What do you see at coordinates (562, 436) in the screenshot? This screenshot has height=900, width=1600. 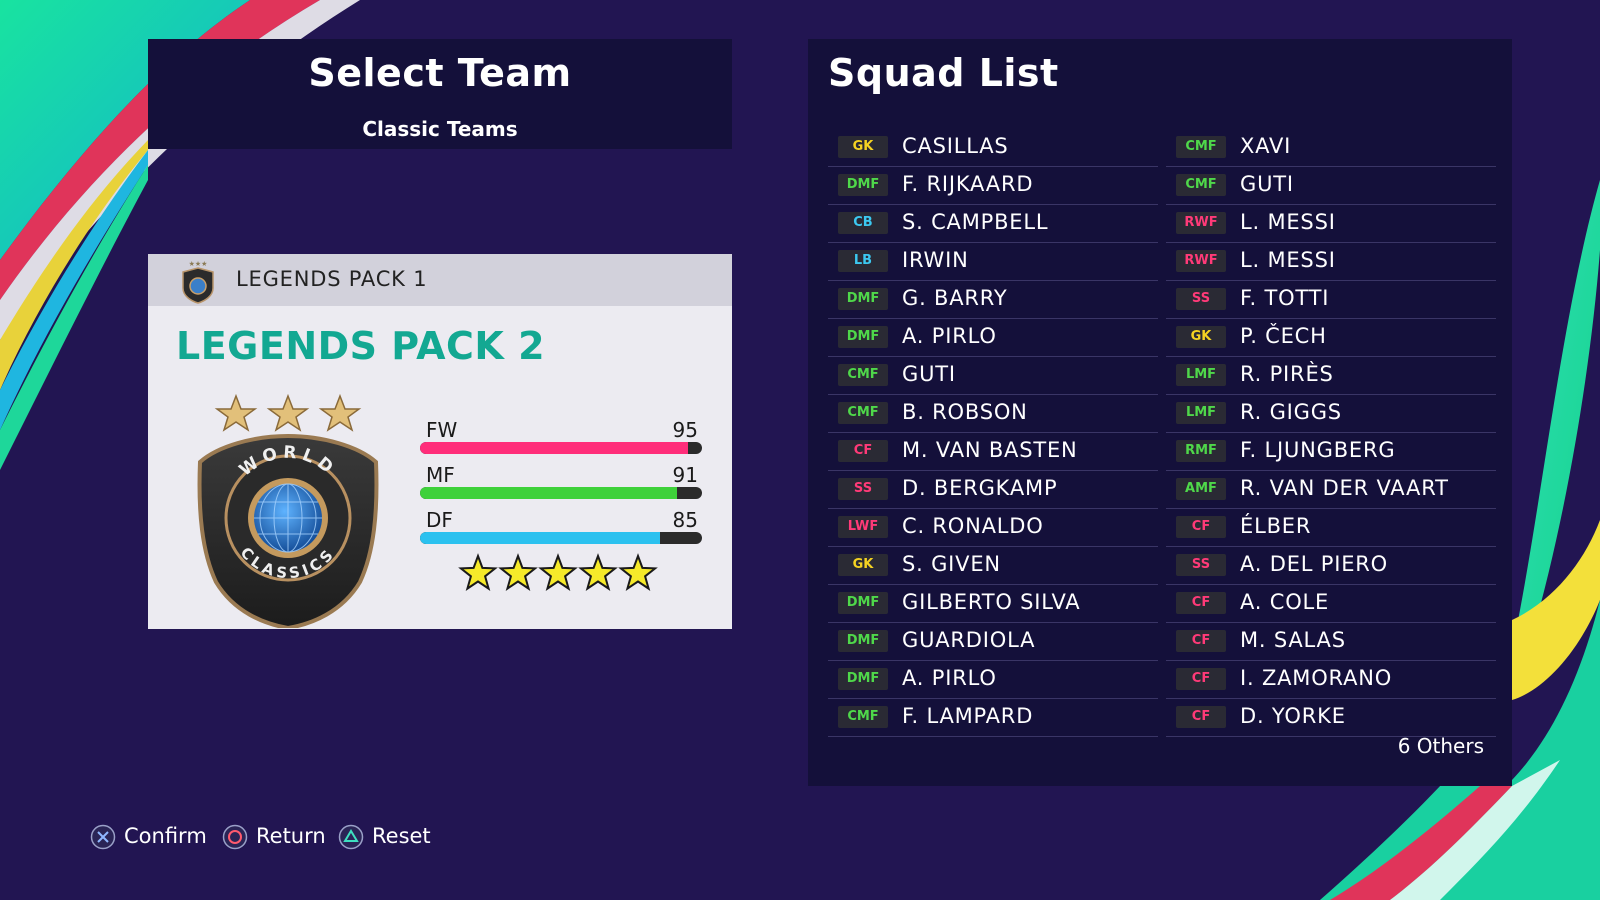 I see `stat-fw: FW 95` at bounding box center [562, 436].